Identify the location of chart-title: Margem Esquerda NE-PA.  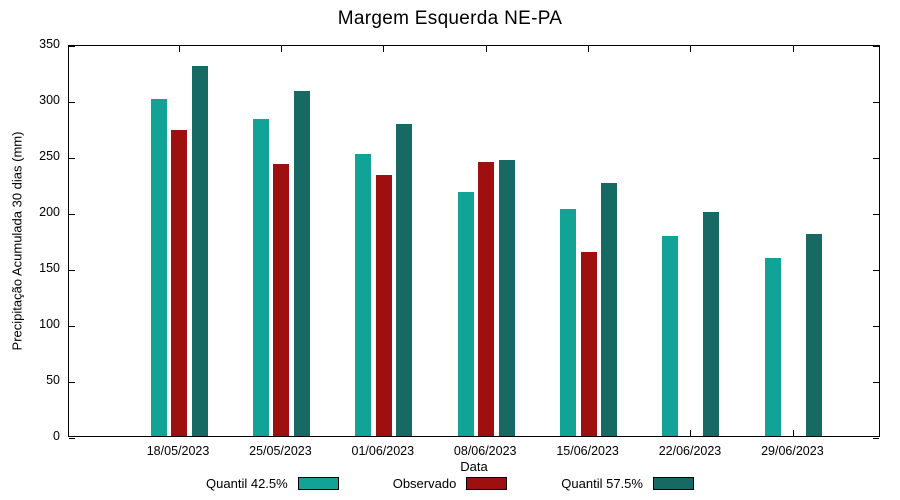
(450, 18).